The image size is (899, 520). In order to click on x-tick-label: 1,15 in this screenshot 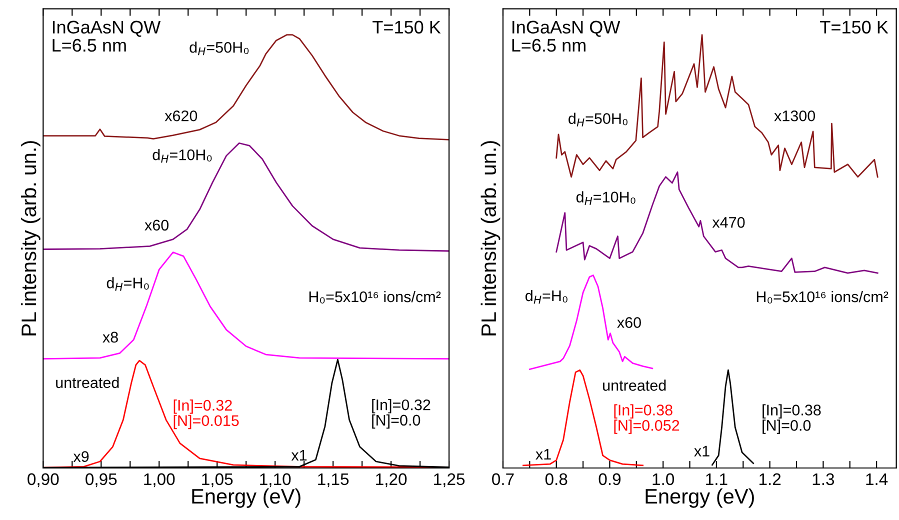, I will do `click(333, 480)`.